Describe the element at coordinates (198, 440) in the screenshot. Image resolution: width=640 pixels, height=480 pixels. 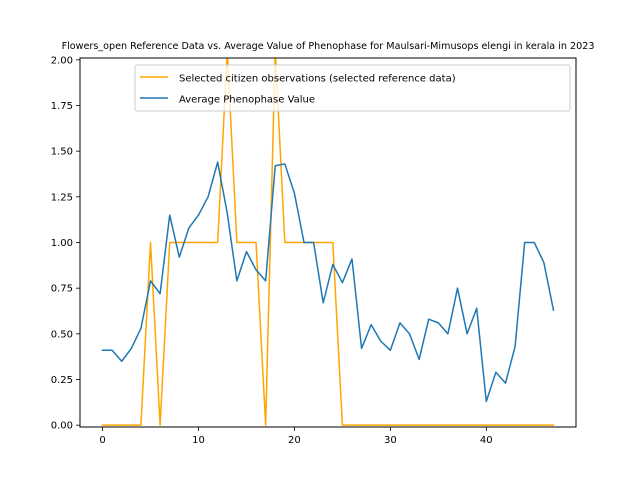
I see `x-tick-label: 10` at that location.